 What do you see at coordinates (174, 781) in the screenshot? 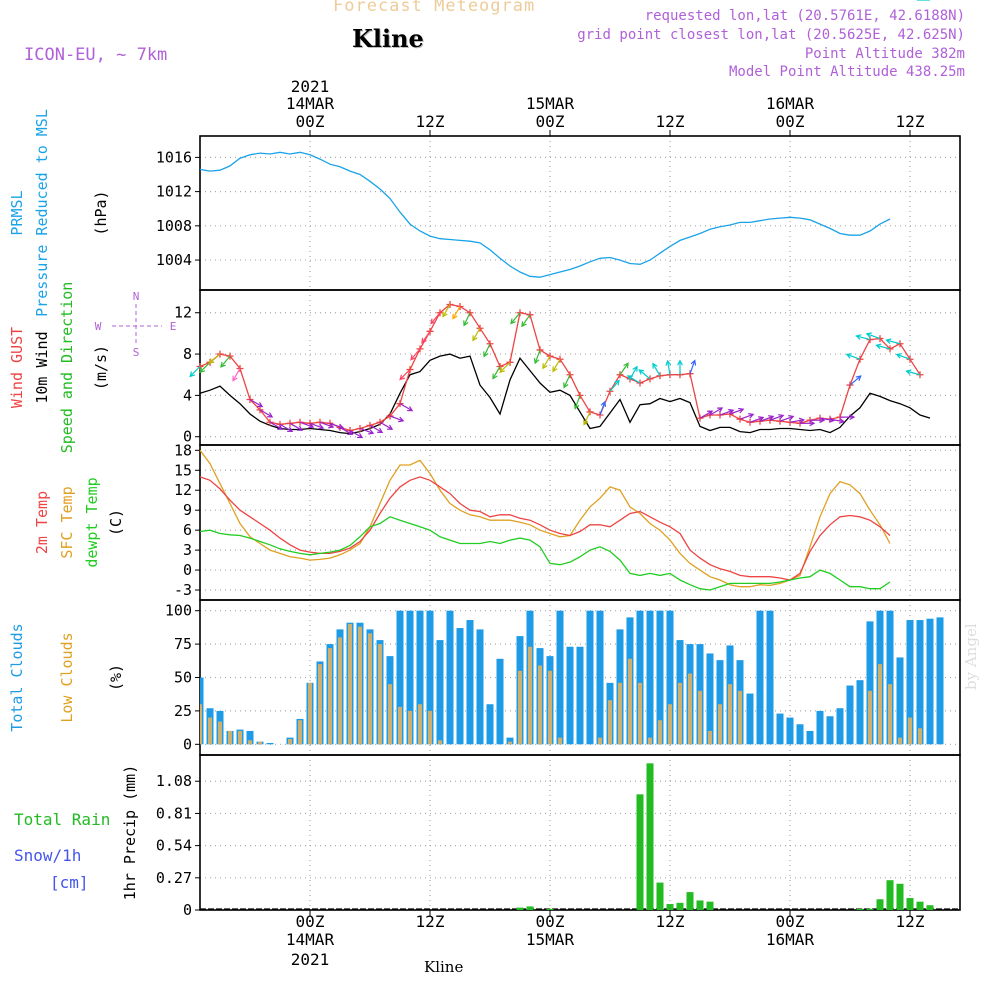
I see `precip-ytick-label: 1.08` at bounding box center [174, 781].